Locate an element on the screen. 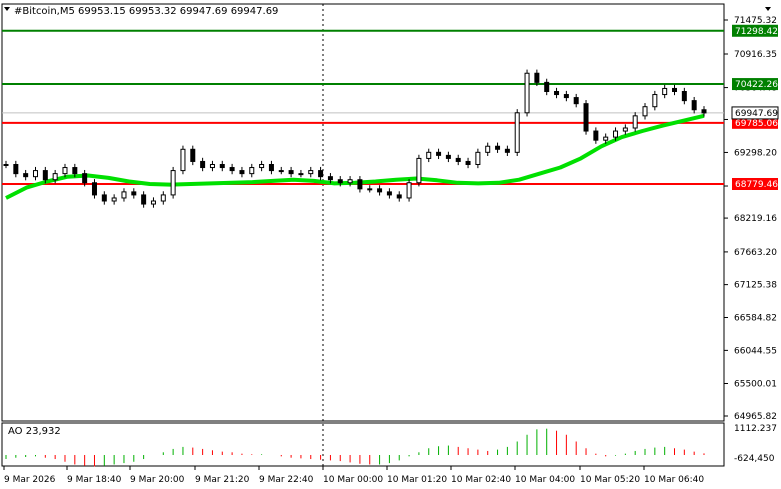  y-tick-label: 66584.82 is located at coordinates (755, 319).